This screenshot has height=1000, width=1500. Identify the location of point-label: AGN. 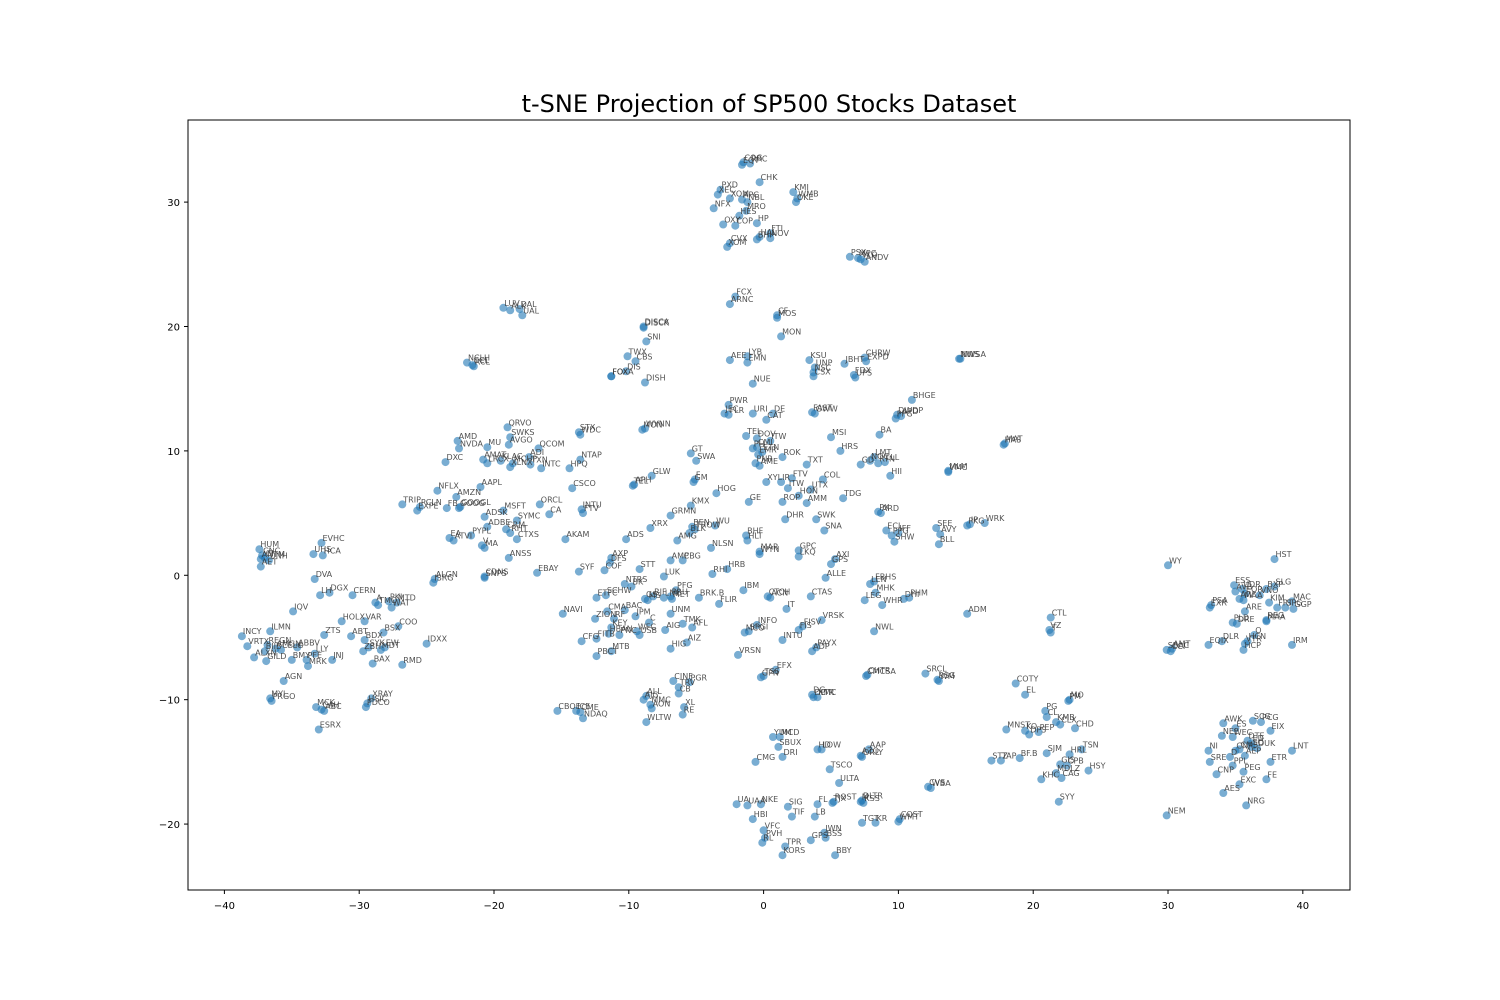
(294, 676).